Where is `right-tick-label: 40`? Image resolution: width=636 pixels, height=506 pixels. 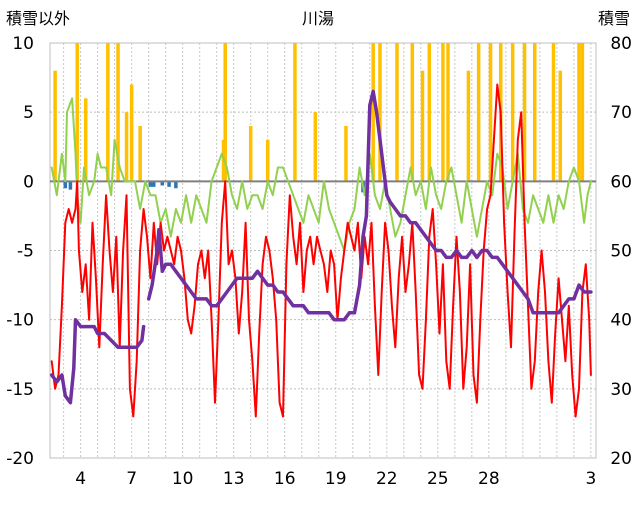
right-tick-label: 40 is located at coordinates (621, 321).